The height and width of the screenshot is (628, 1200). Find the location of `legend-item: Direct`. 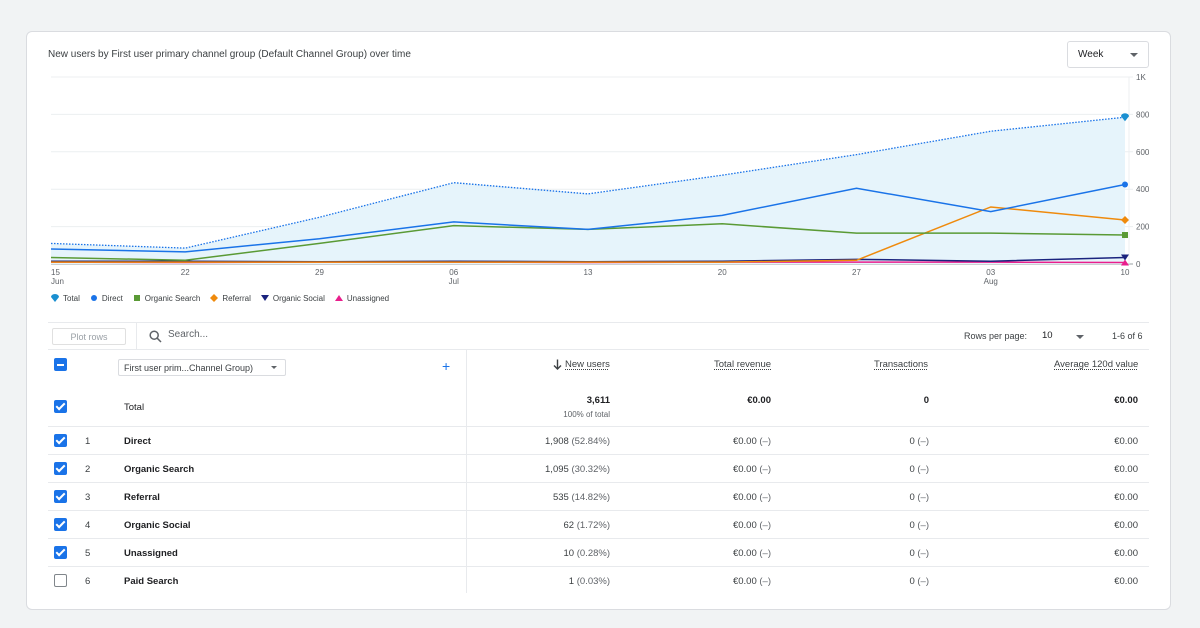

legend-item: Direct is located at coordinates (106, 298).